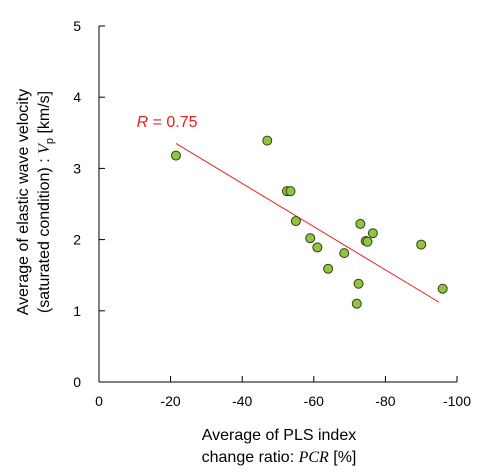  Describe the element at coordinates (457, 401) in the screenshot. I see `x-tick-label: -100` at that location.